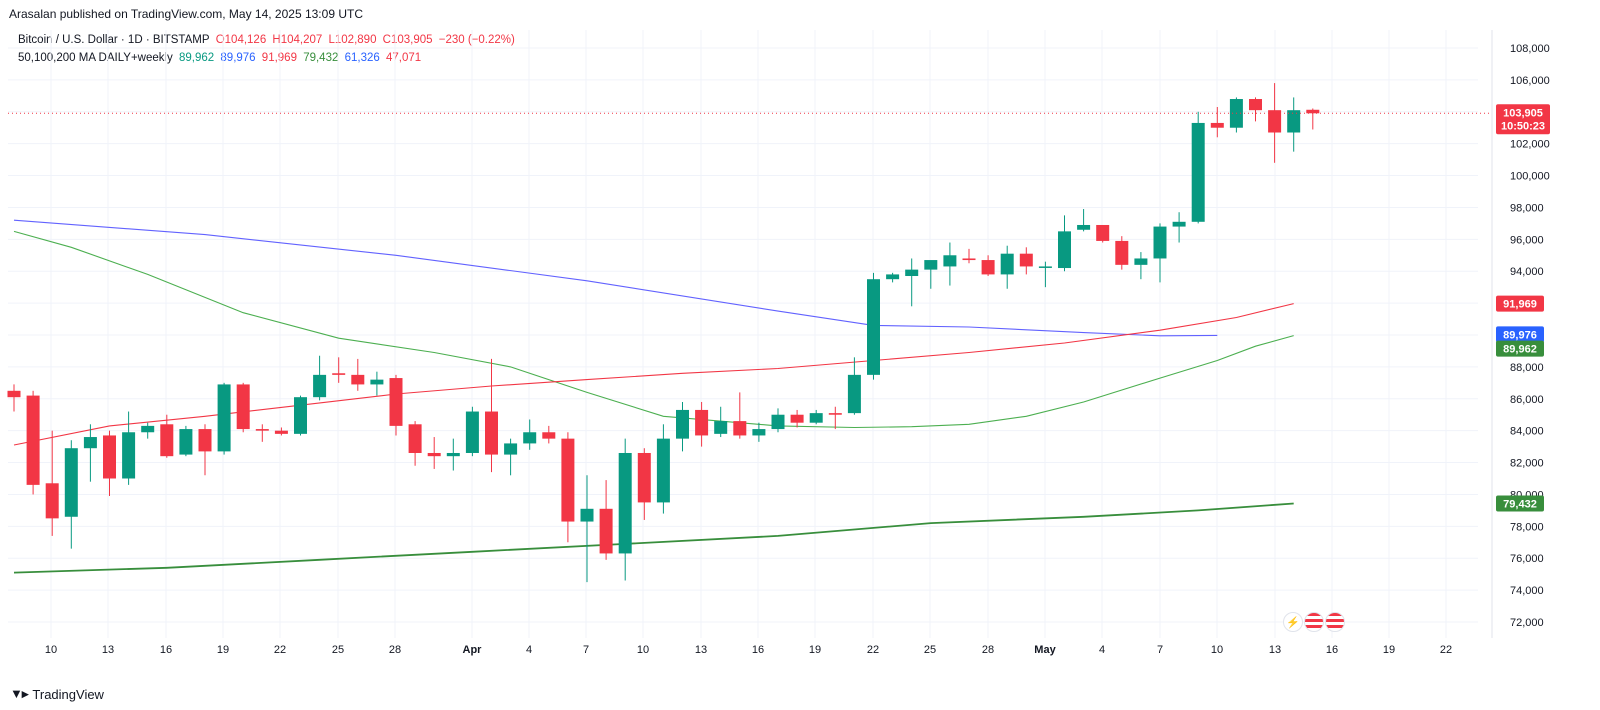 The height and width of the screenshot is (710, 1600). I want to click on low-value: L102,890, so click(352, 40).